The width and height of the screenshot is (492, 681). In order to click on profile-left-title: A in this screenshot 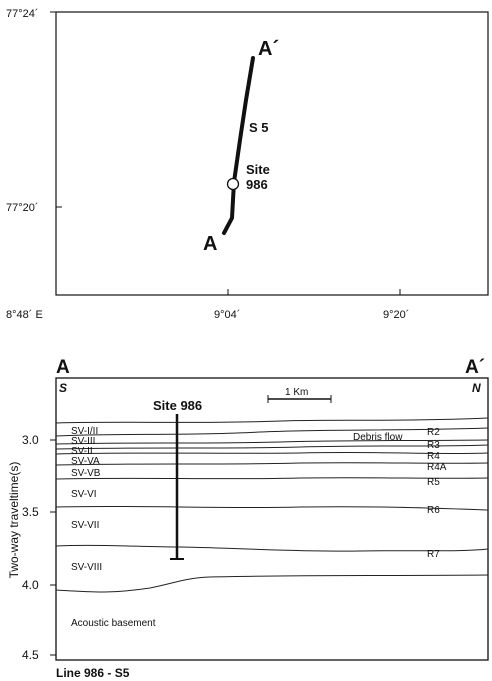, I will do `click(63, 367)`.